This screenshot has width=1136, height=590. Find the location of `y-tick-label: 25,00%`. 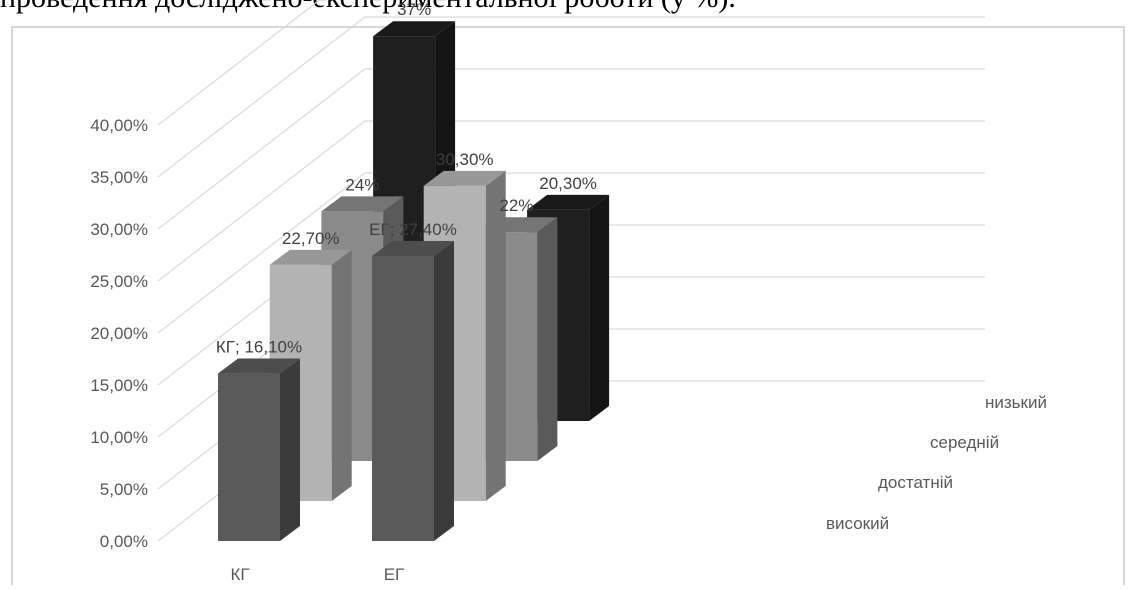

y-tick-label: 25,00% is located at coordinates (119, 281).